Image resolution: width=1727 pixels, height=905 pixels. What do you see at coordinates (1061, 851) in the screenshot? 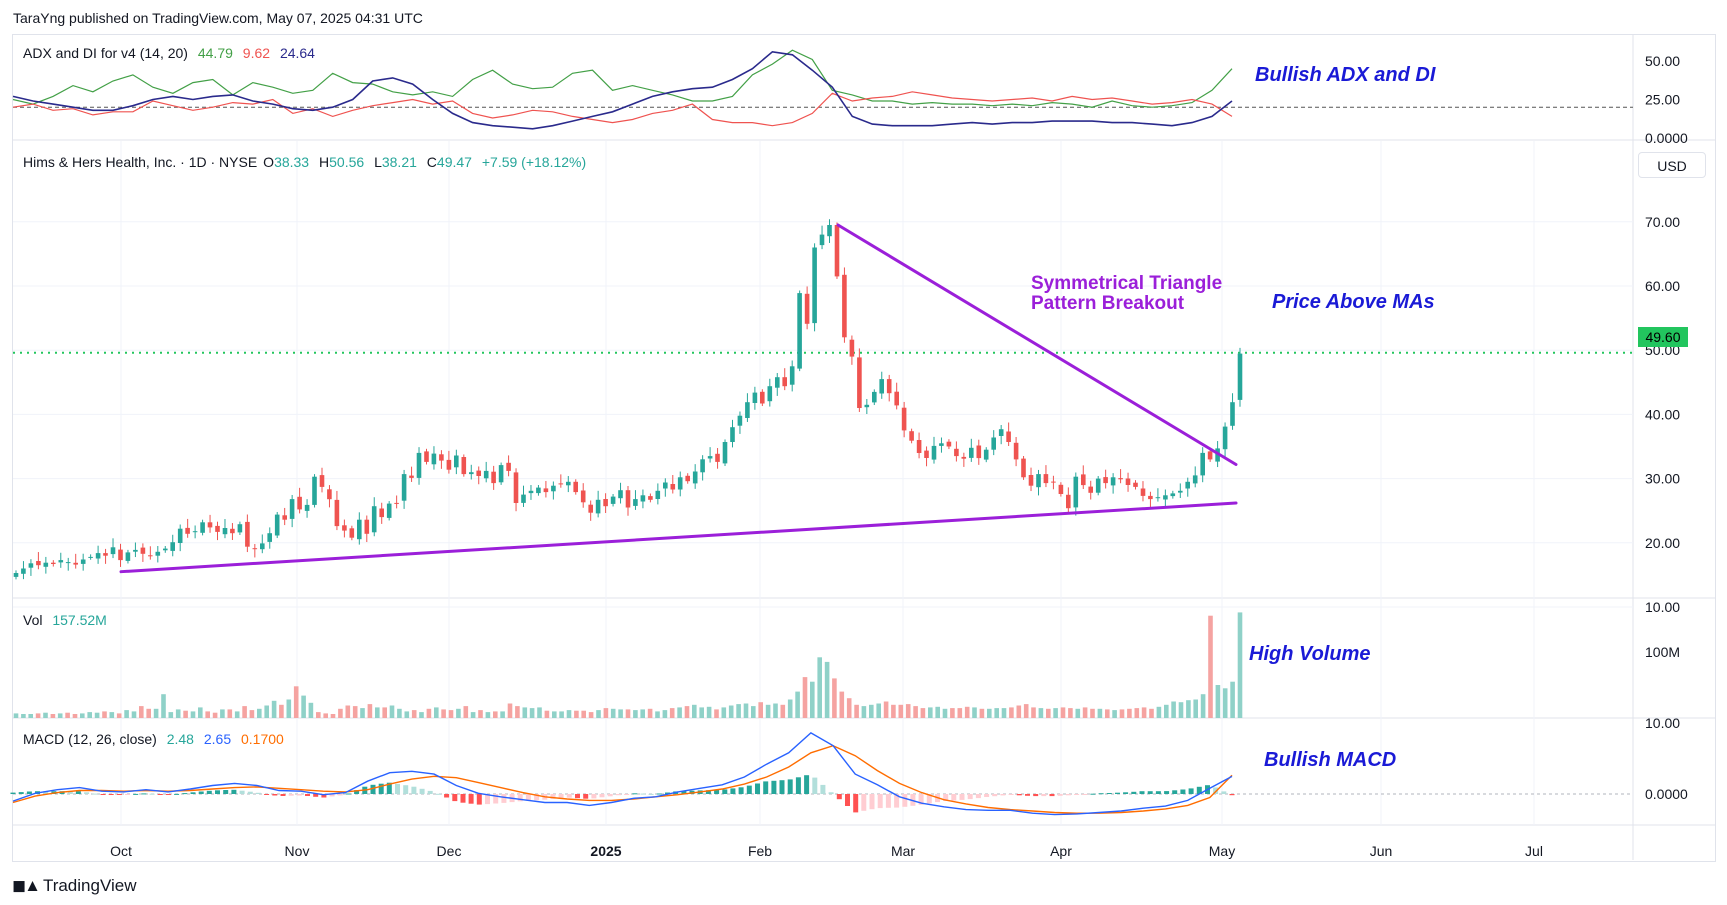
I see `x-axis-tick: Apr` at bounding box center [1061, 851].